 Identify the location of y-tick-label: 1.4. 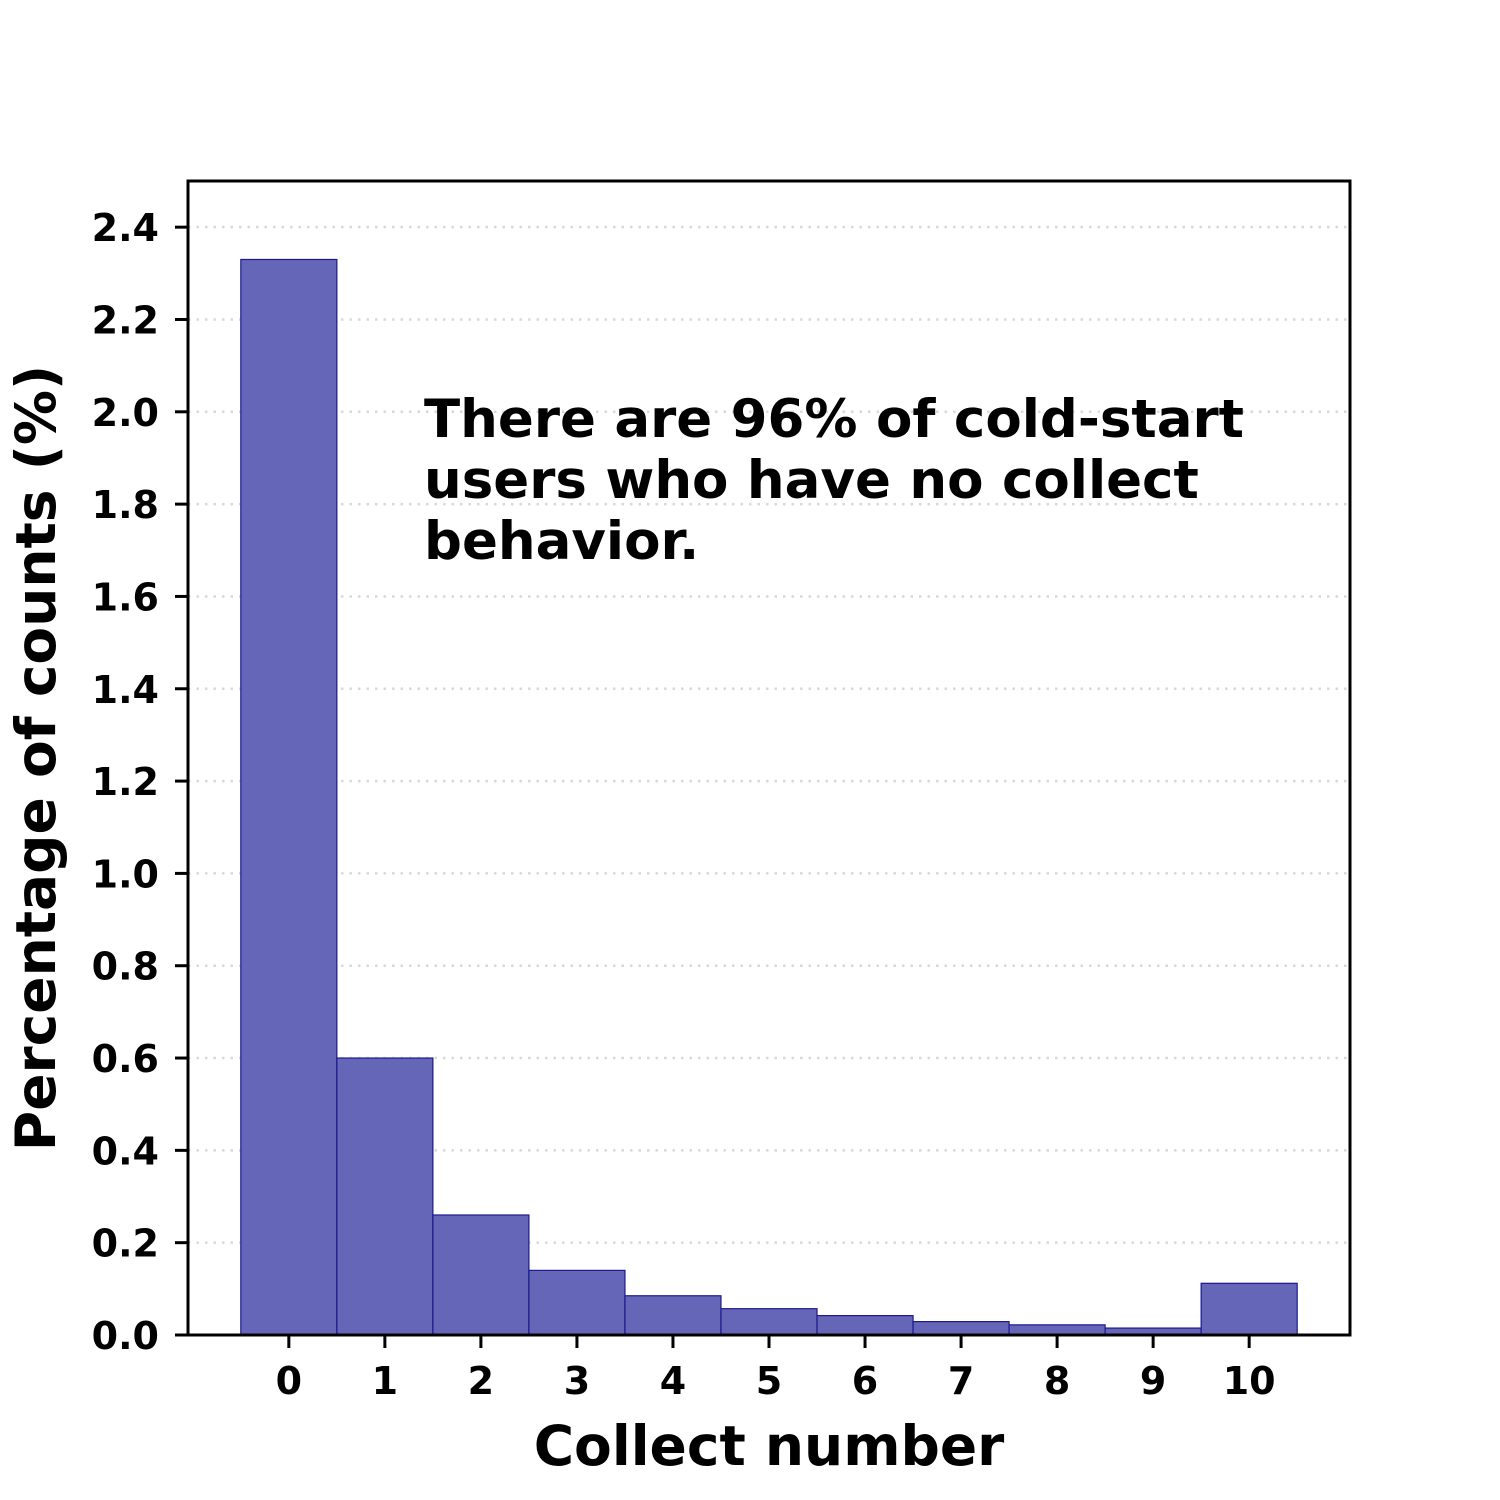
(125, 690).